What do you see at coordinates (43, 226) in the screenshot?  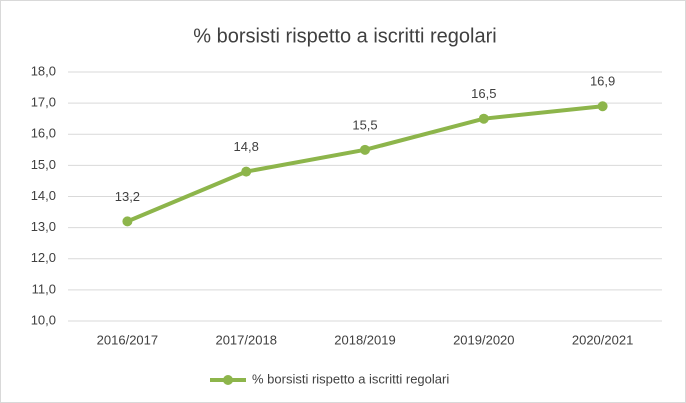 I see `y-tick-label: 13,0` at bounding box center [43, 226].